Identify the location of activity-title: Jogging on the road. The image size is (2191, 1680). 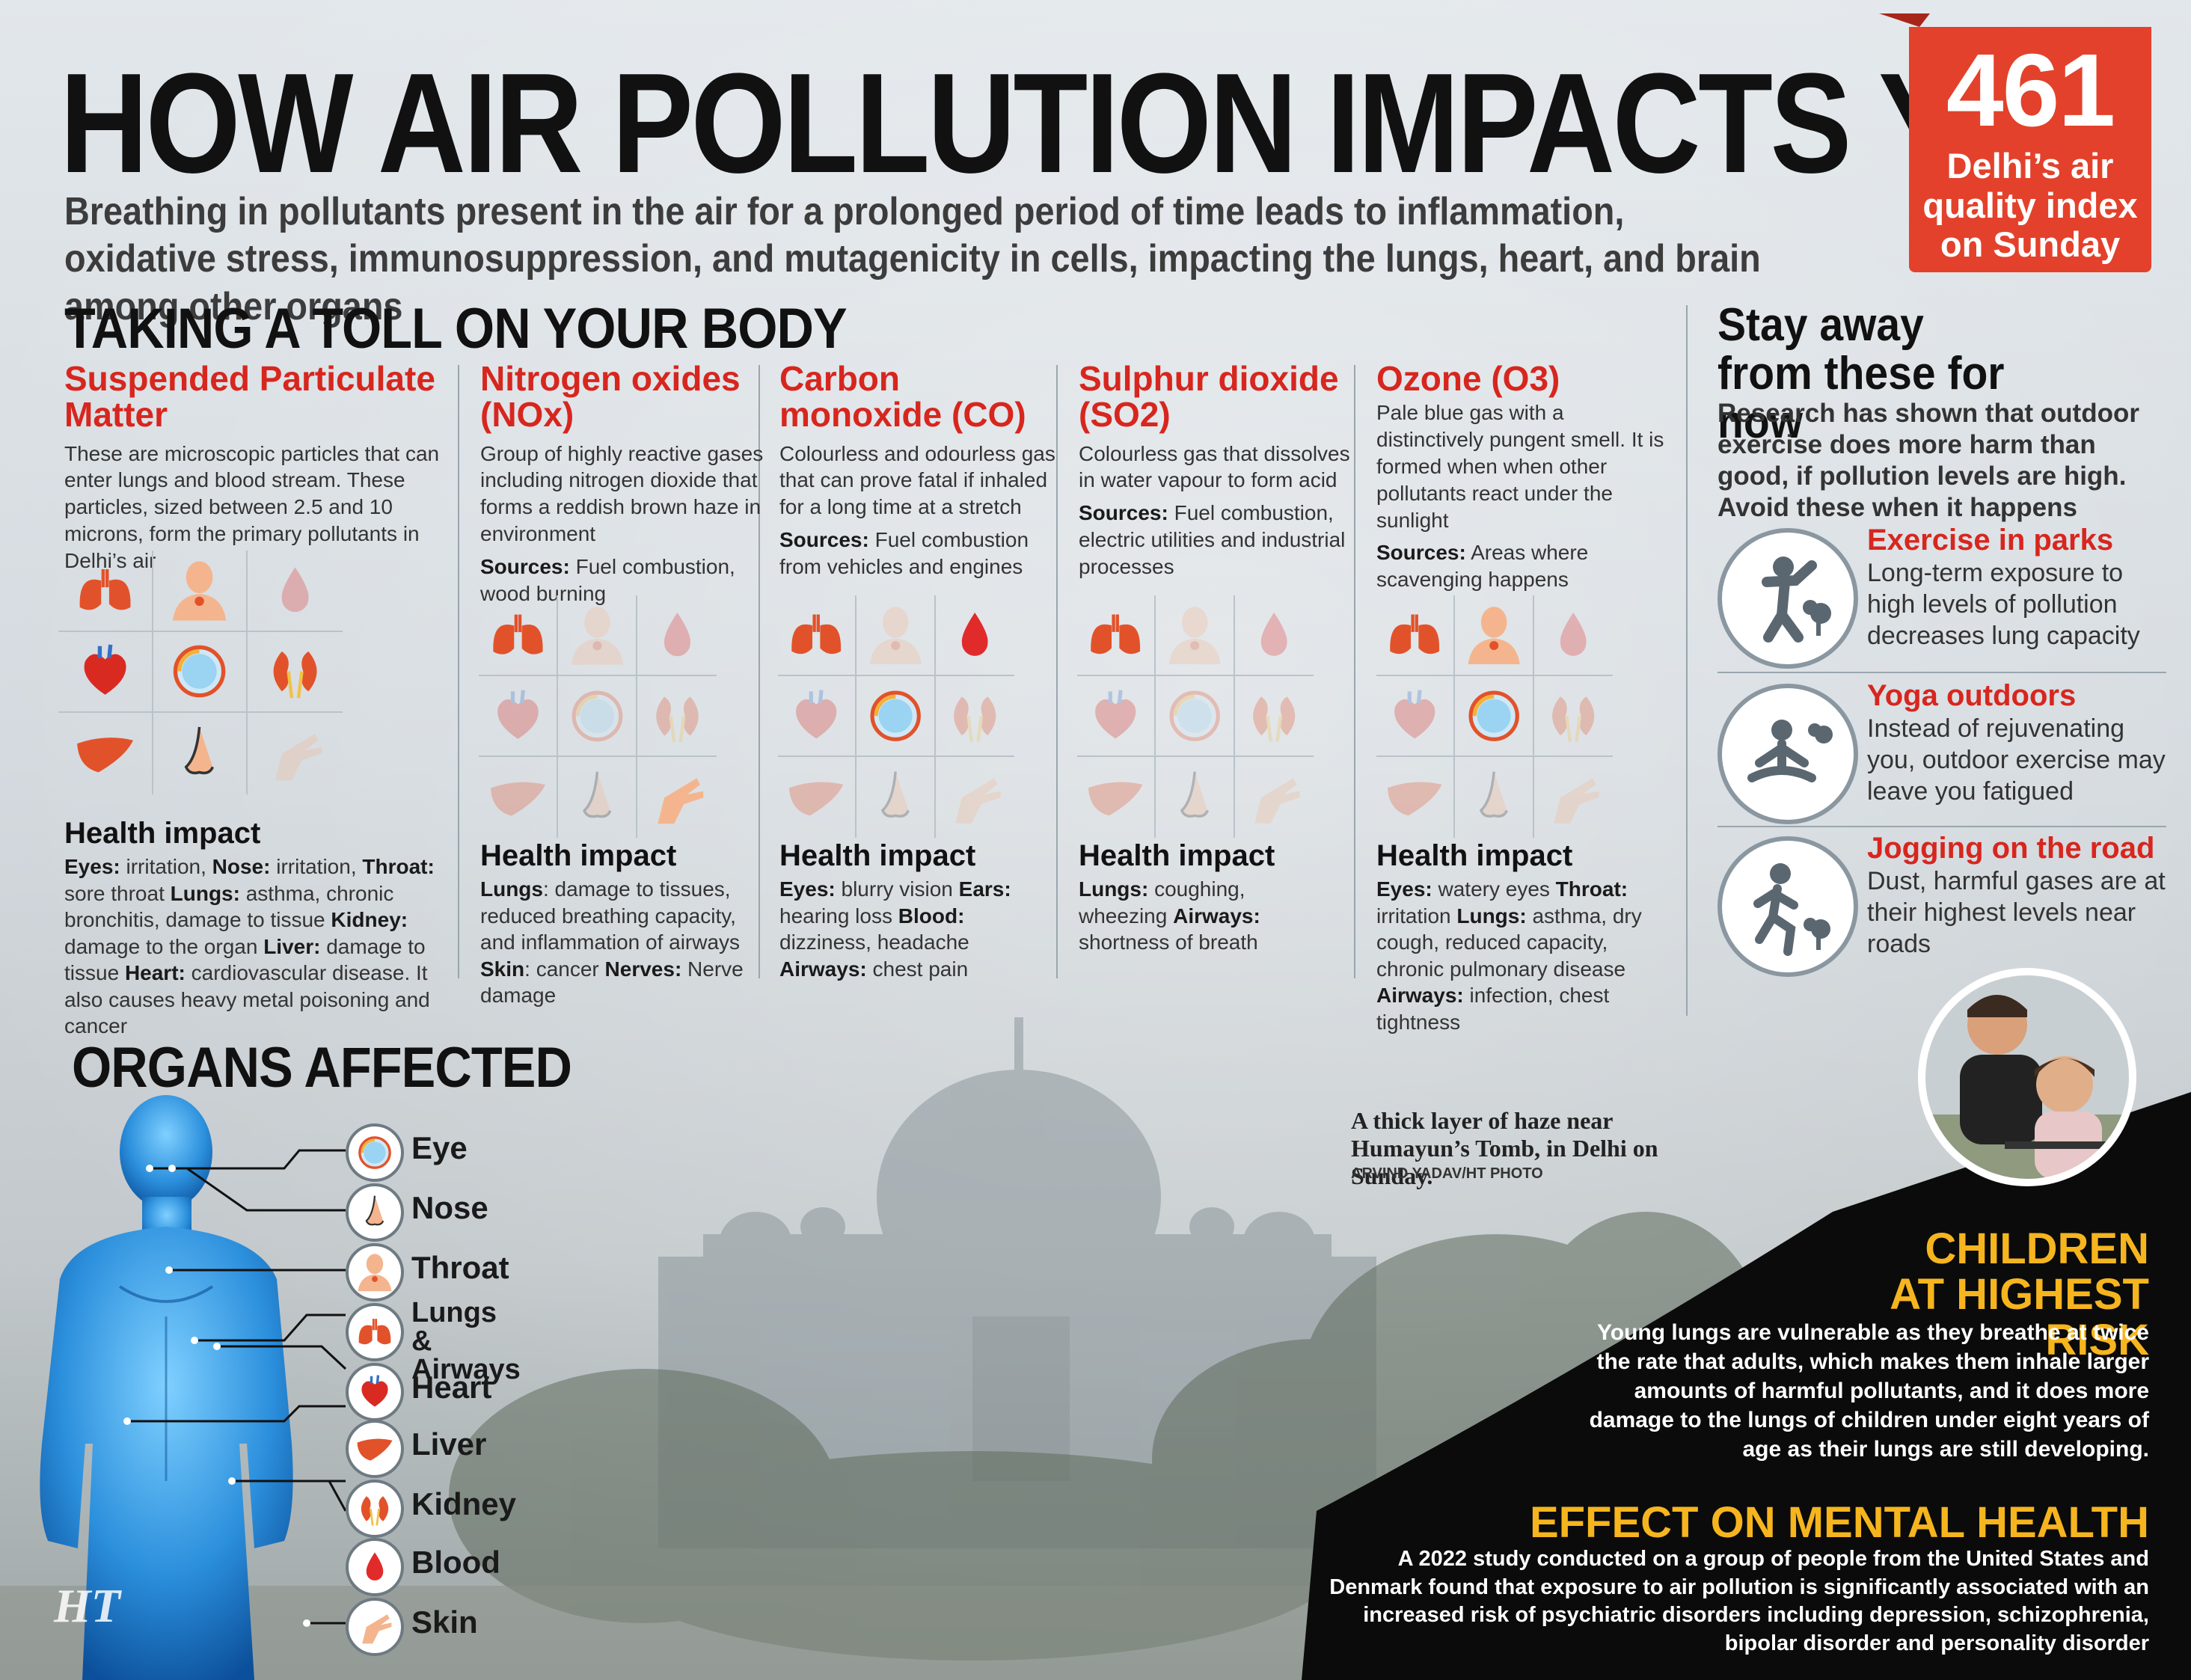
(2011, 848).